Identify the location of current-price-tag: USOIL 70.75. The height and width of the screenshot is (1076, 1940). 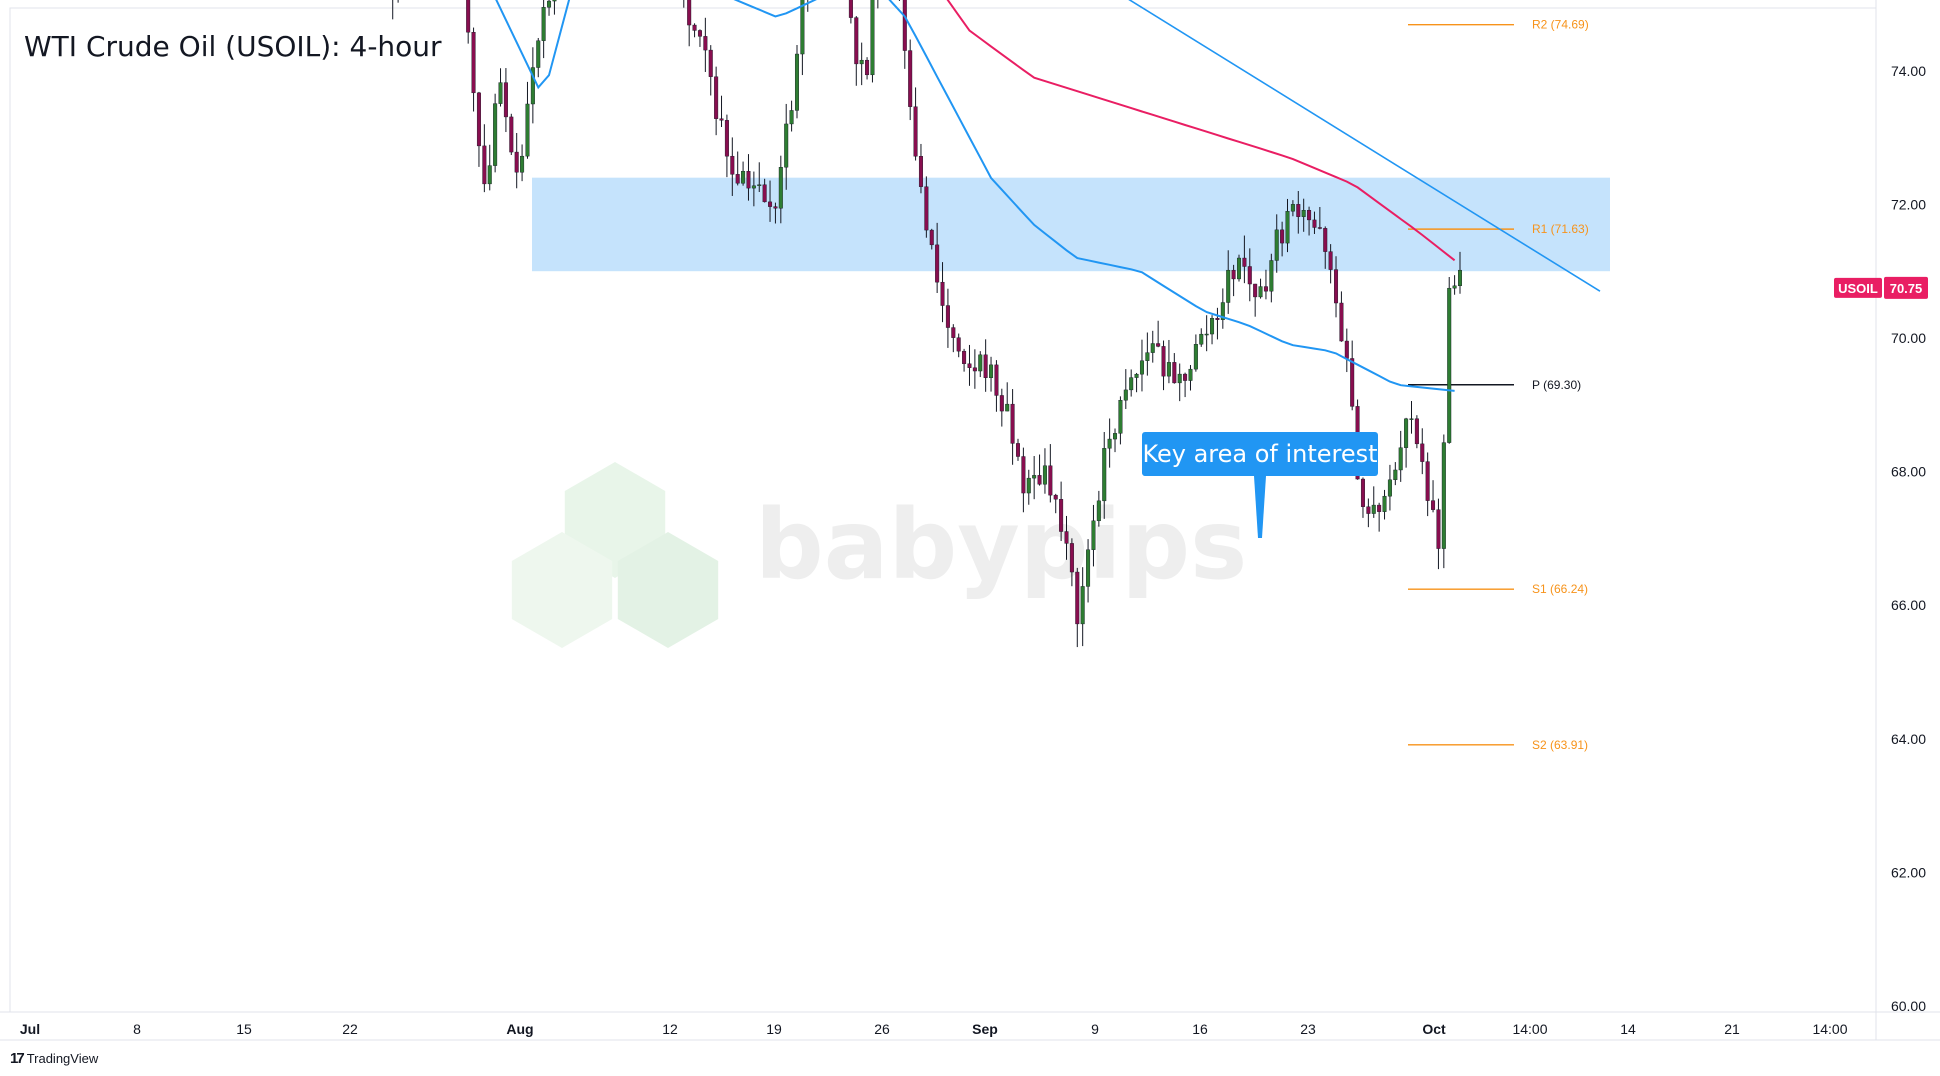
(1881, 287).